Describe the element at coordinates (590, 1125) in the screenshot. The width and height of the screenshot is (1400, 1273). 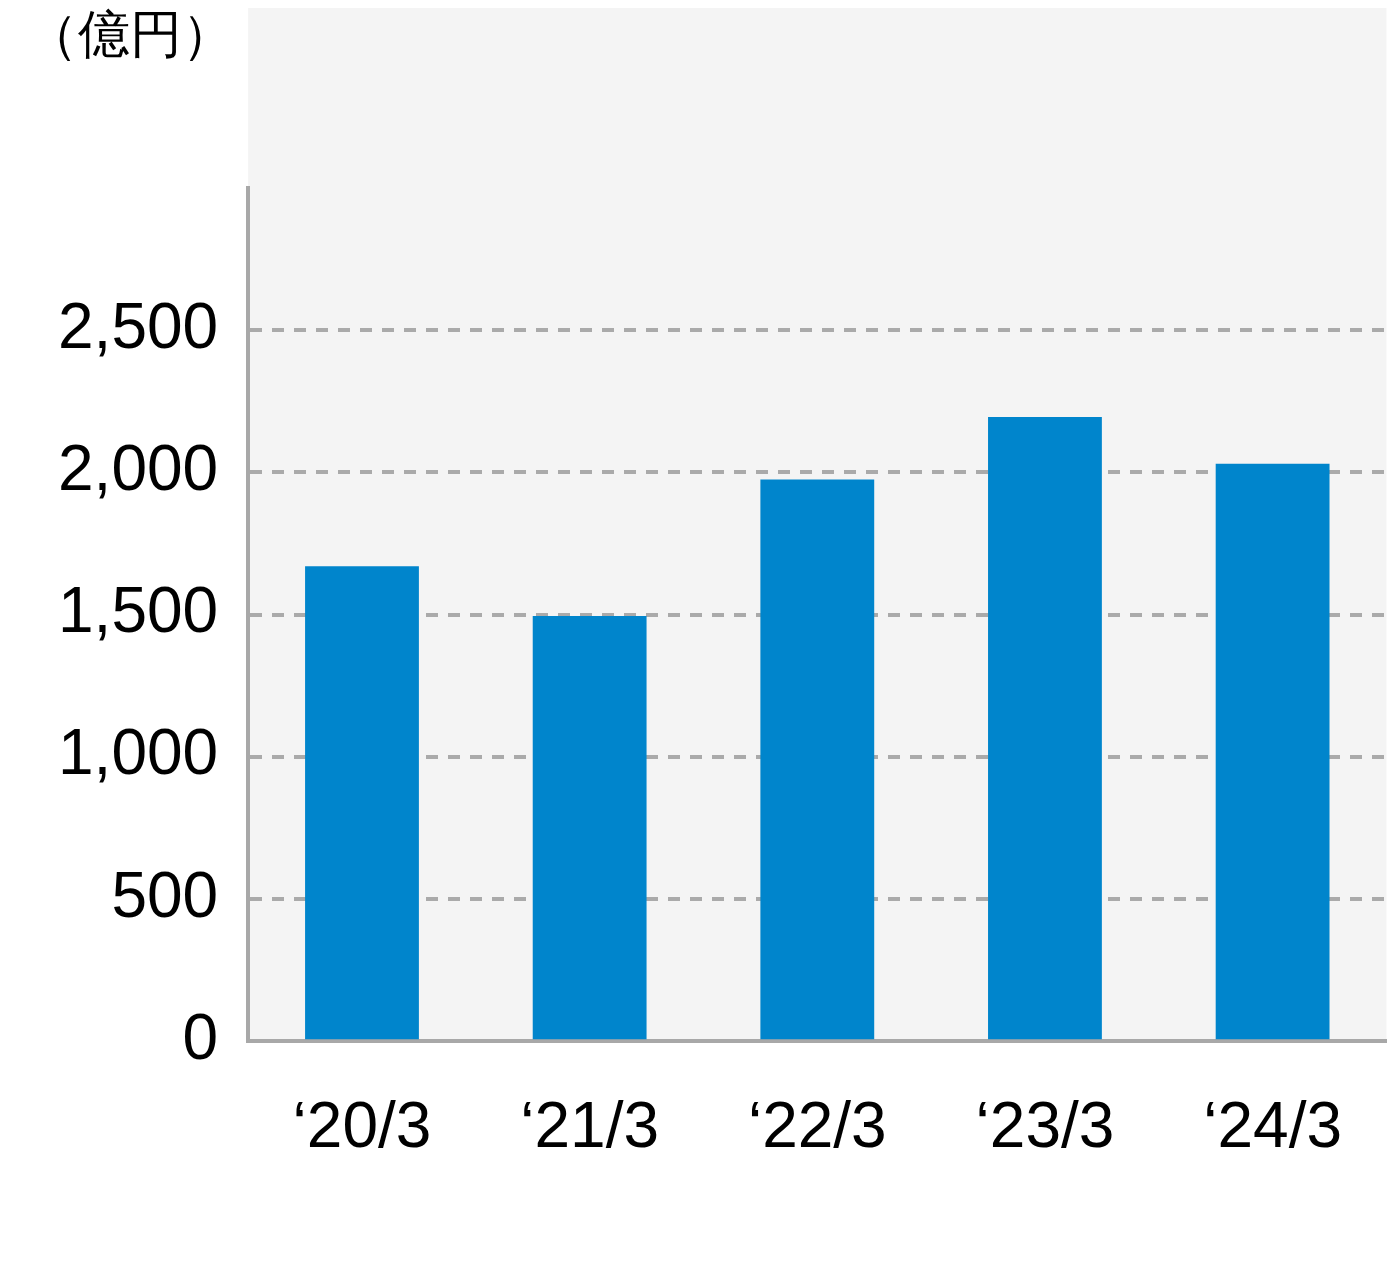
I see `x-tick-label: ‘21/3` at that location.